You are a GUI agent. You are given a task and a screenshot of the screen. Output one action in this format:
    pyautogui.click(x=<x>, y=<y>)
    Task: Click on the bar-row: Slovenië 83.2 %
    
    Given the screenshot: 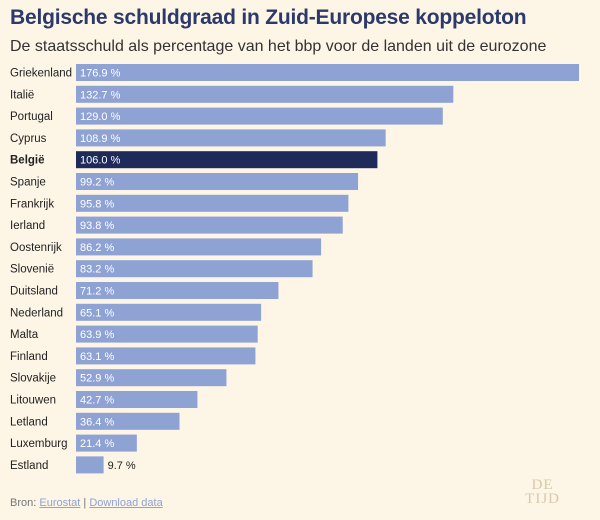 What is the action you would take?
    pyautogui.click(x=161, y=269)
    